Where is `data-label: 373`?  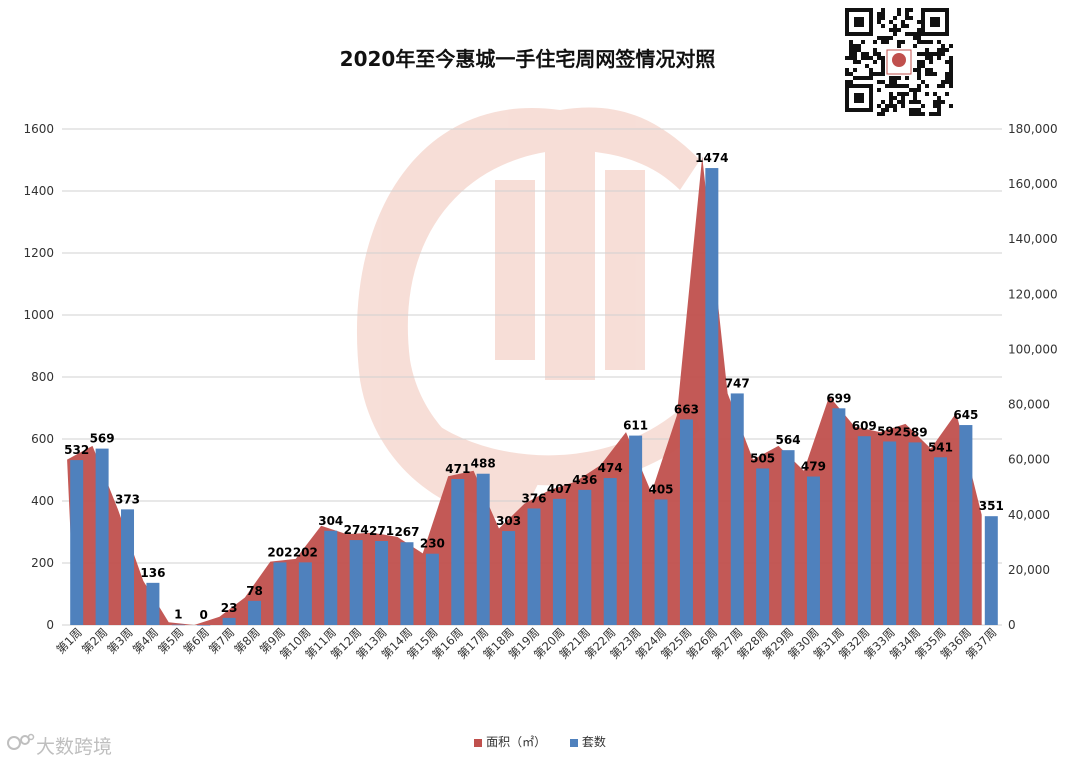
data-label: 373 is located at coordinates (127, 499).